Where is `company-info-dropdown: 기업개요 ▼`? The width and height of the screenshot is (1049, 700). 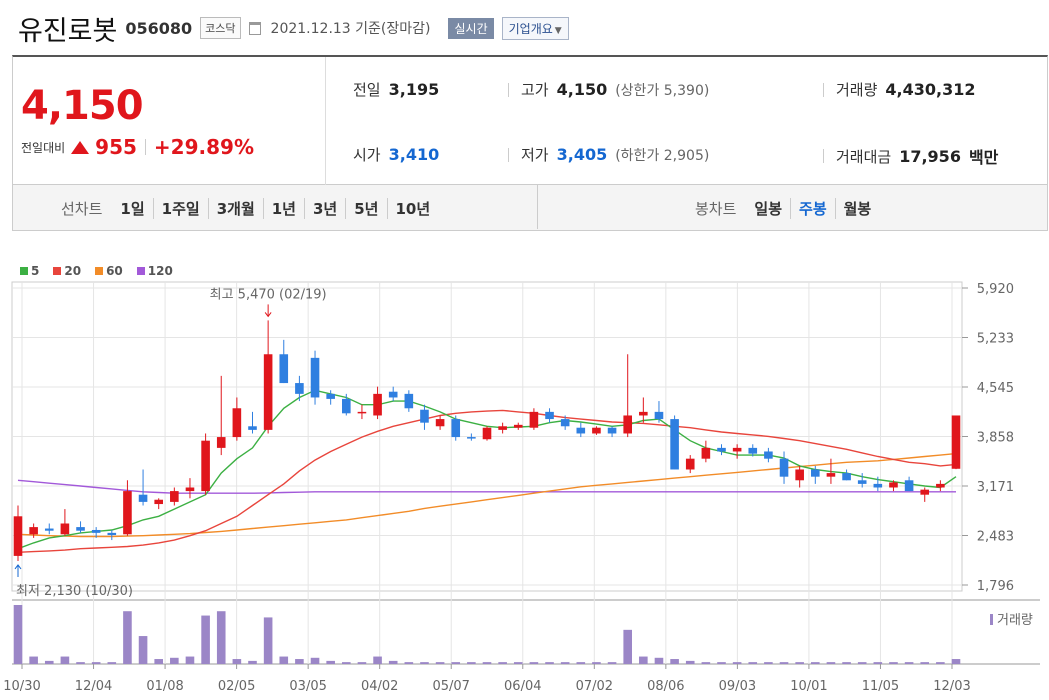
company-info-dropdown: 기업개요 ▼ is located at coordinates (535, 28).